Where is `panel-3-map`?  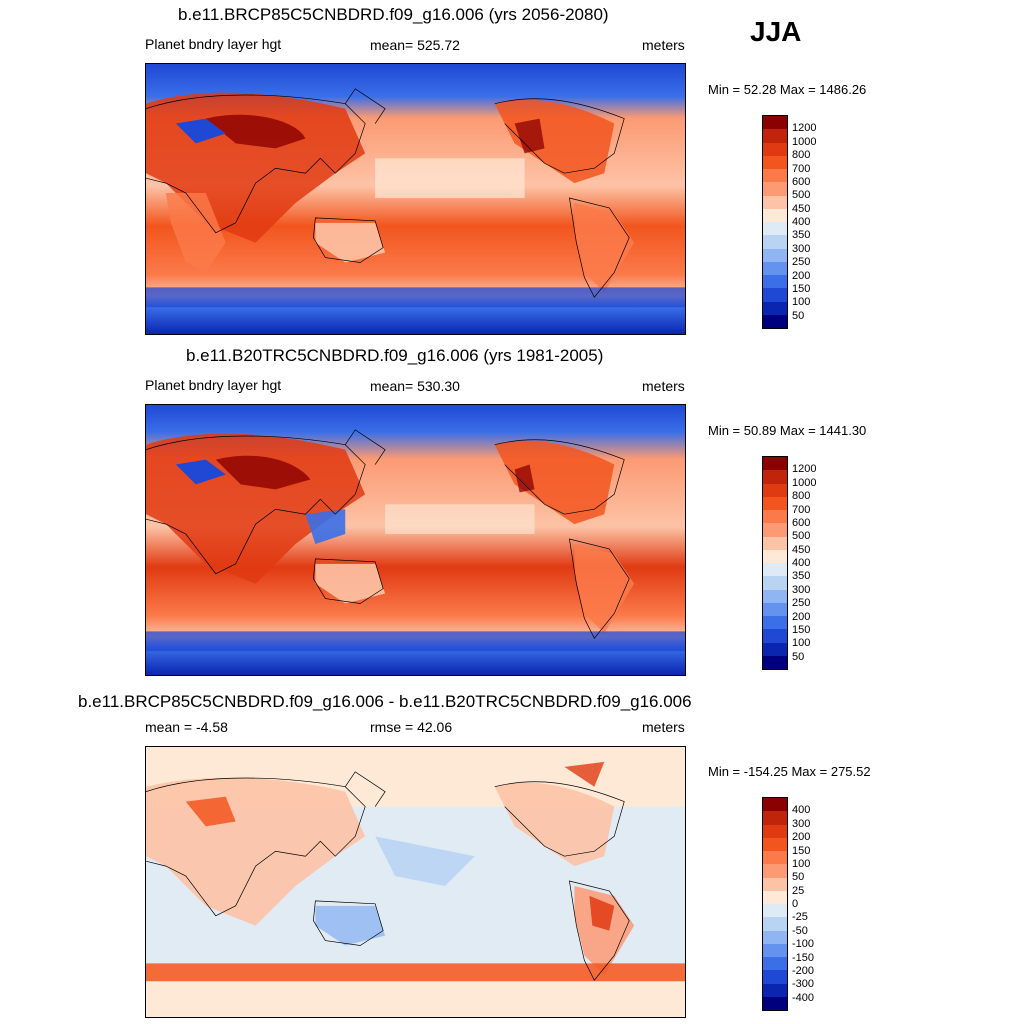
panel-3-map is located at coordinates (415, 882).